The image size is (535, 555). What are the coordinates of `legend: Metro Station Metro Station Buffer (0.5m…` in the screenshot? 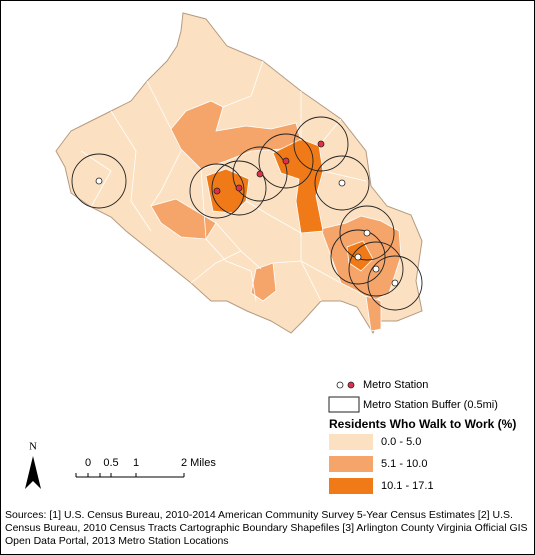 It's located at (422, 436).